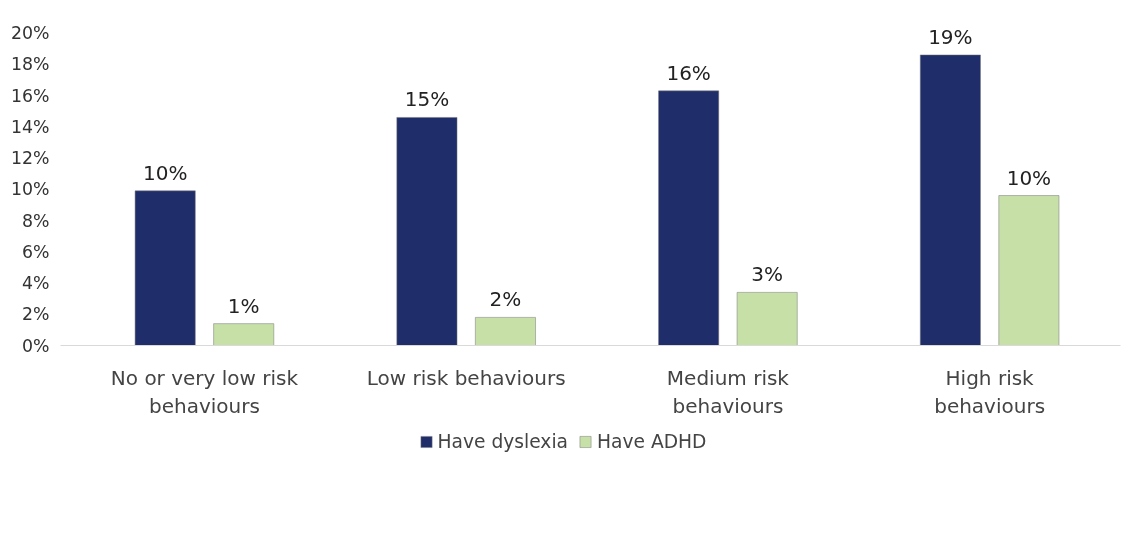 This screenshot has width=1139, height=541. Describe the element at coordinates (30, 64) in the screenshot. I see `y-tick-label: 18%` at that location.